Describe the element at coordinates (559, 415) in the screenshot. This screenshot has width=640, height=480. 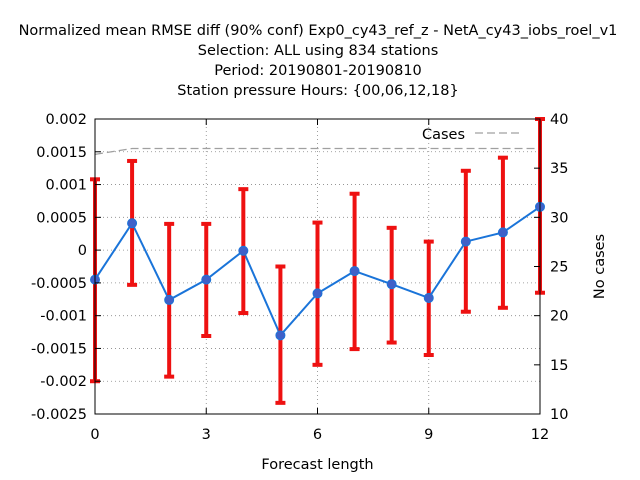
I see `y2-tick-label: 10` at that location.